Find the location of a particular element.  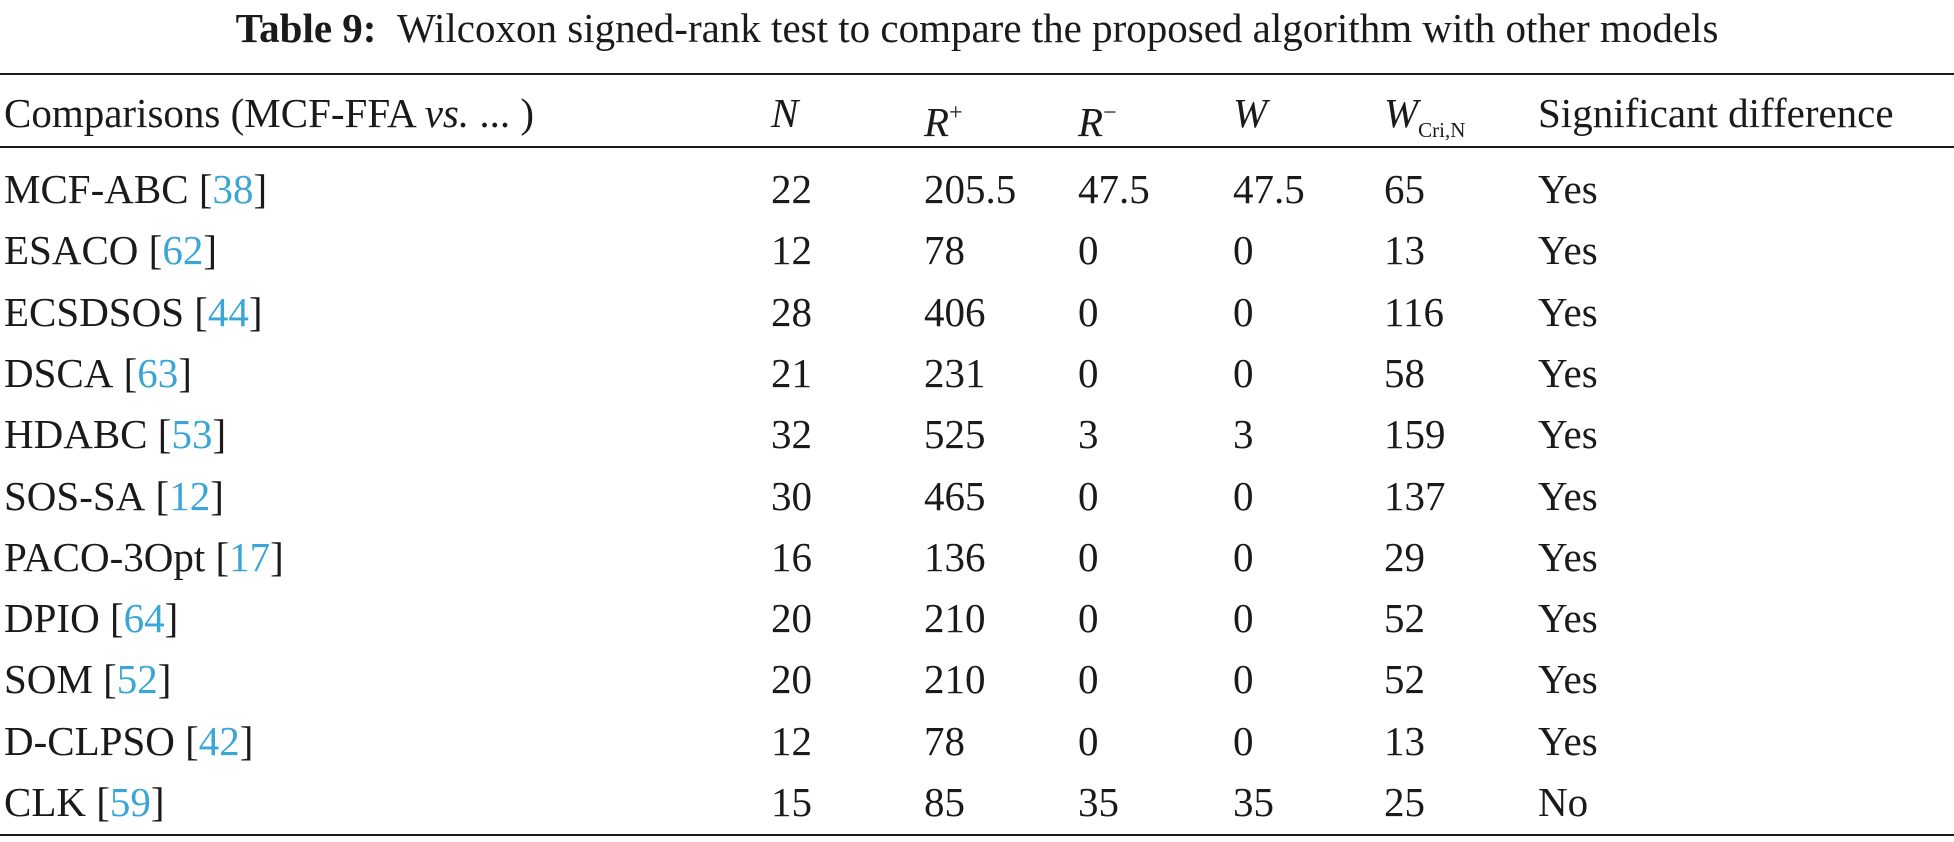

citation-link: 42 is located at coordinates (219, 741).